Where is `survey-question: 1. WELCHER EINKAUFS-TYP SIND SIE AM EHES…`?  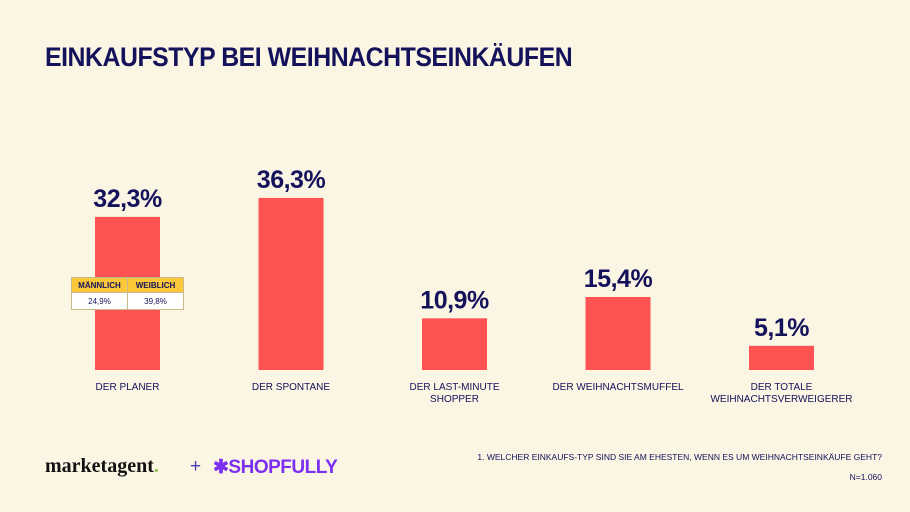 survey-question: 1. WELCHER EINKAUFS-TYP SIND SIE AM EHES… is located at coordinates (679, 457).